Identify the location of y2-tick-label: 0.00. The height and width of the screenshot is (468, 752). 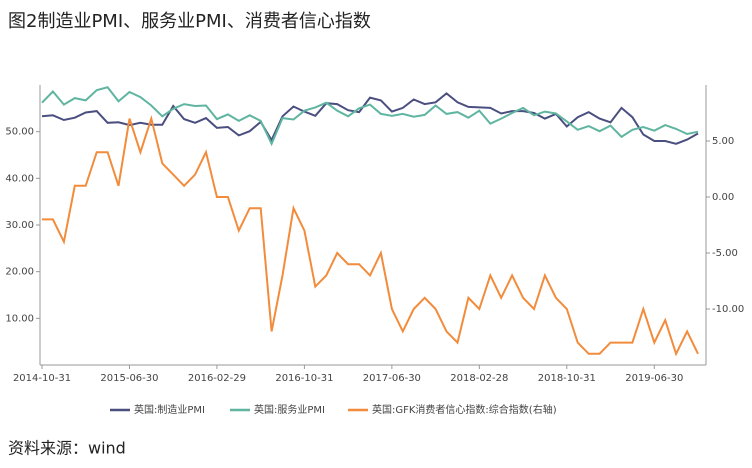
(723, 197).